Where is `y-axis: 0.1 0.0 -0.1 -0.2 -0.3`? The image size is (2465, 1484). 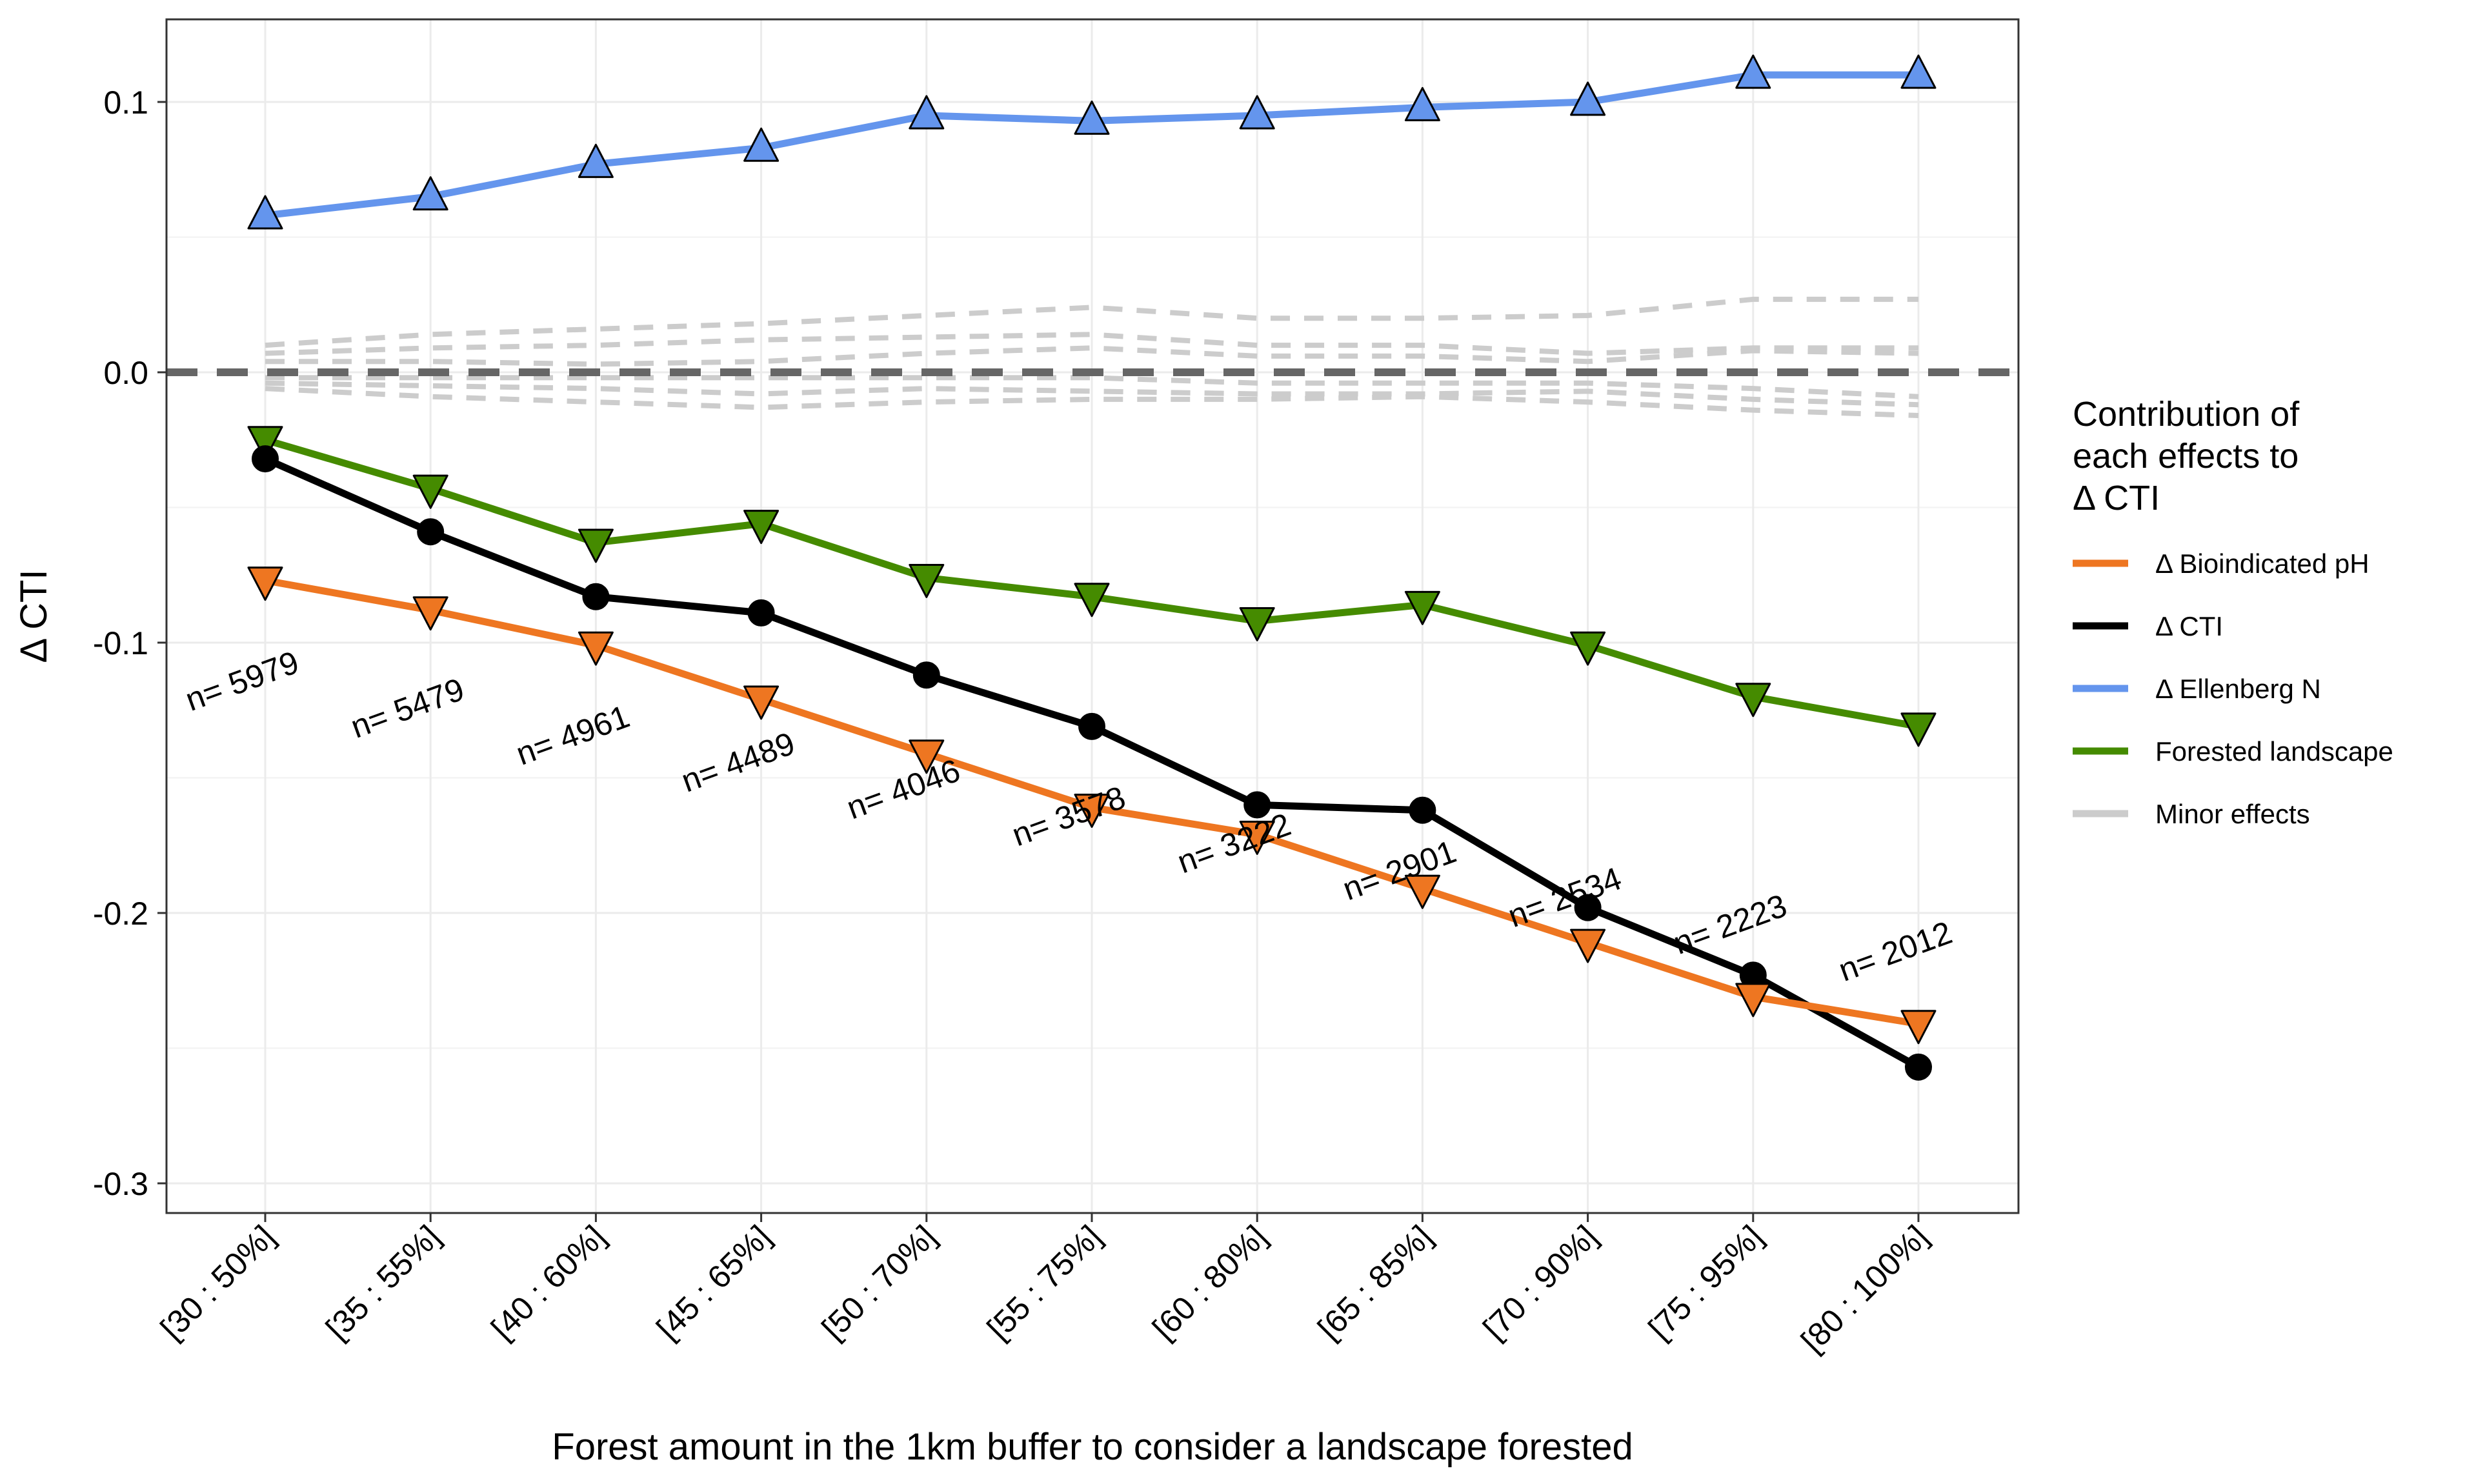 y-axis: 0.1 0.0 -0.1 -0.2 -0.3 is located at coordinates (129, 643).